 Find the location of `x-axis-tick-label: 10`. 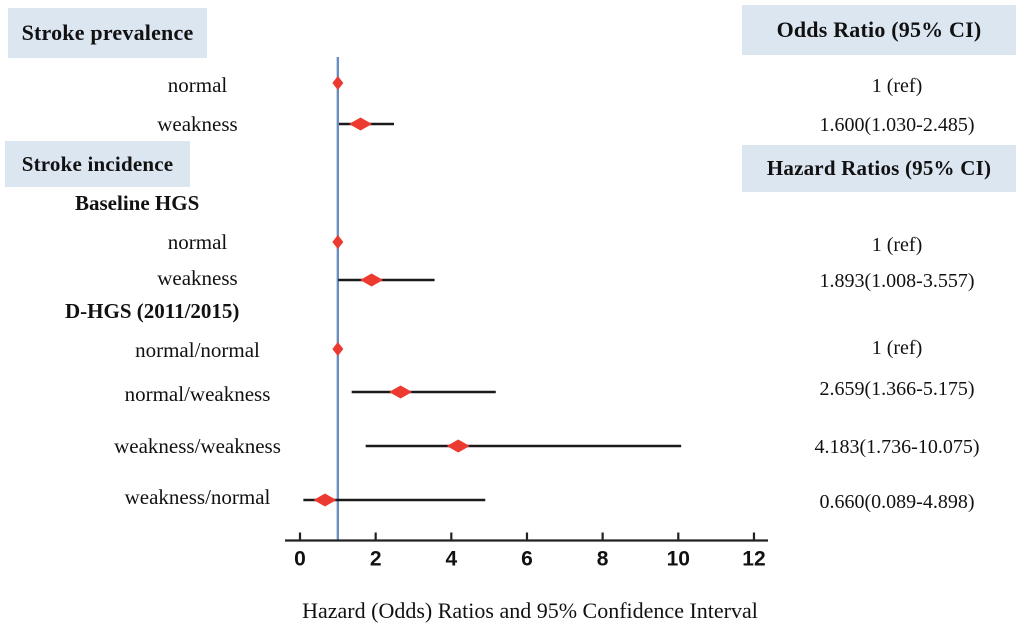

x-axis-tick-label: 10 is located at coordinates (678, 559).